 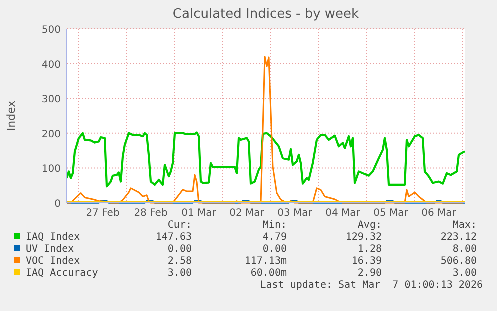 What do you see at coordinates (274, 225) in the screenshot?
I see `text: Min:` at bounding box center [274, 225].